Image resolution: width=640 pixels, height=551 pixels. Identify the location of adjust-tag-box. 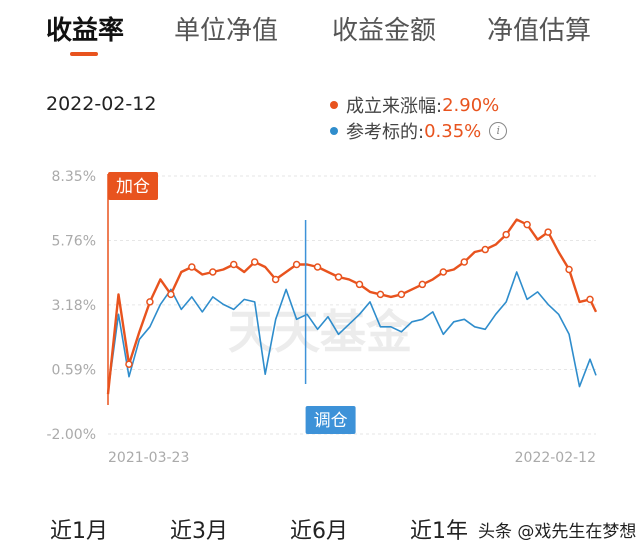
(330, 420).